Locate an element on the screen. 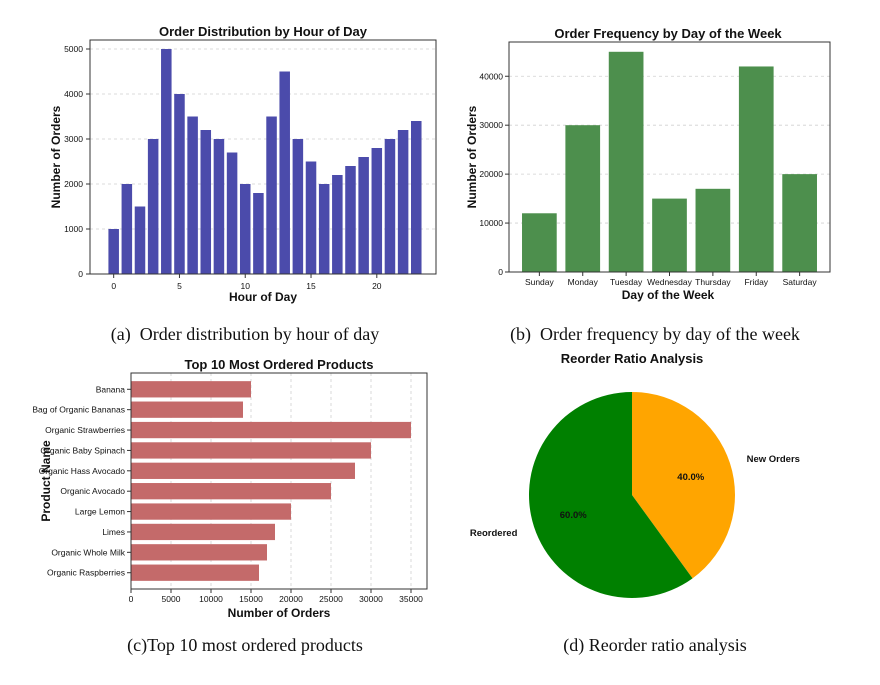  caption-d: (d) Reorder ratio analysis is located at coordinates (655, 645).